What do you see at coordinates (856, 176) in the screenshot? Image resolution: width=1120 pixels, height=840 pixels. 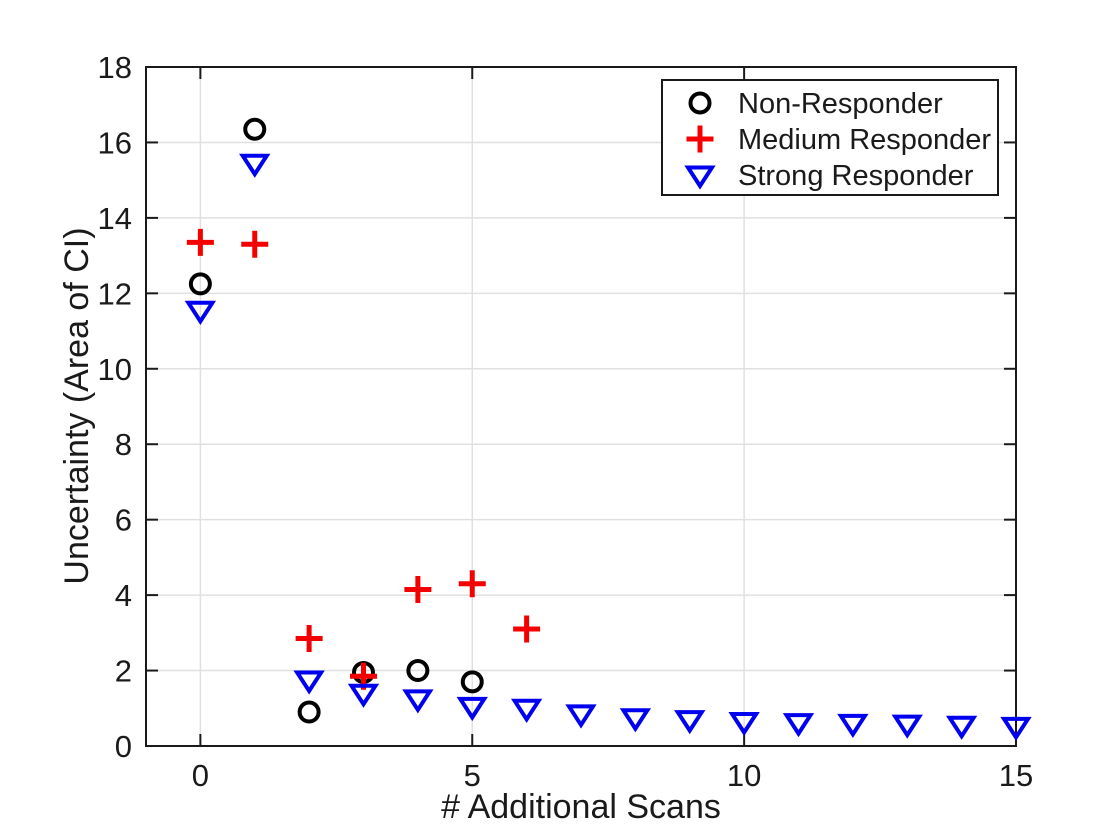 I see `legend-label-strong-responder: Strong Responder` at bounding box center [856, 176].